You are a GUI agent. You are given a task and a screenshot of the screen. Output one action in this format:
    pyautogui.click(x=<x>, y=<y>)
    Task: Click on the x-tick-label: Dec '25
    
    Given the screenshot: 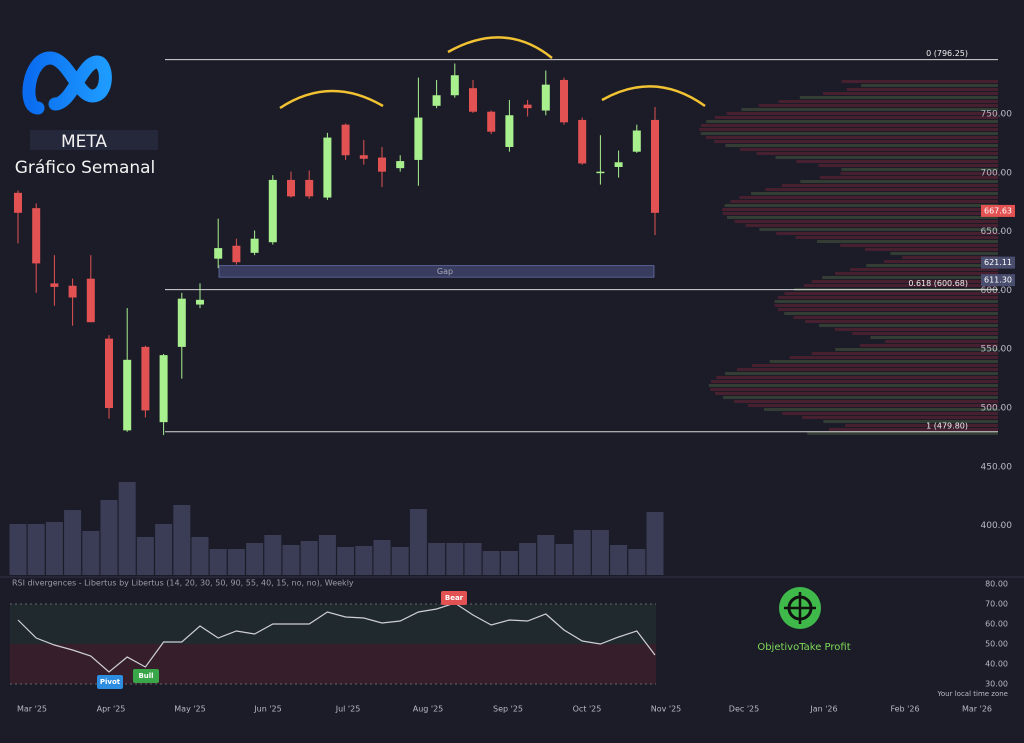 What is the action you would take?
    pyautogui.click(x=744, y=709)
    